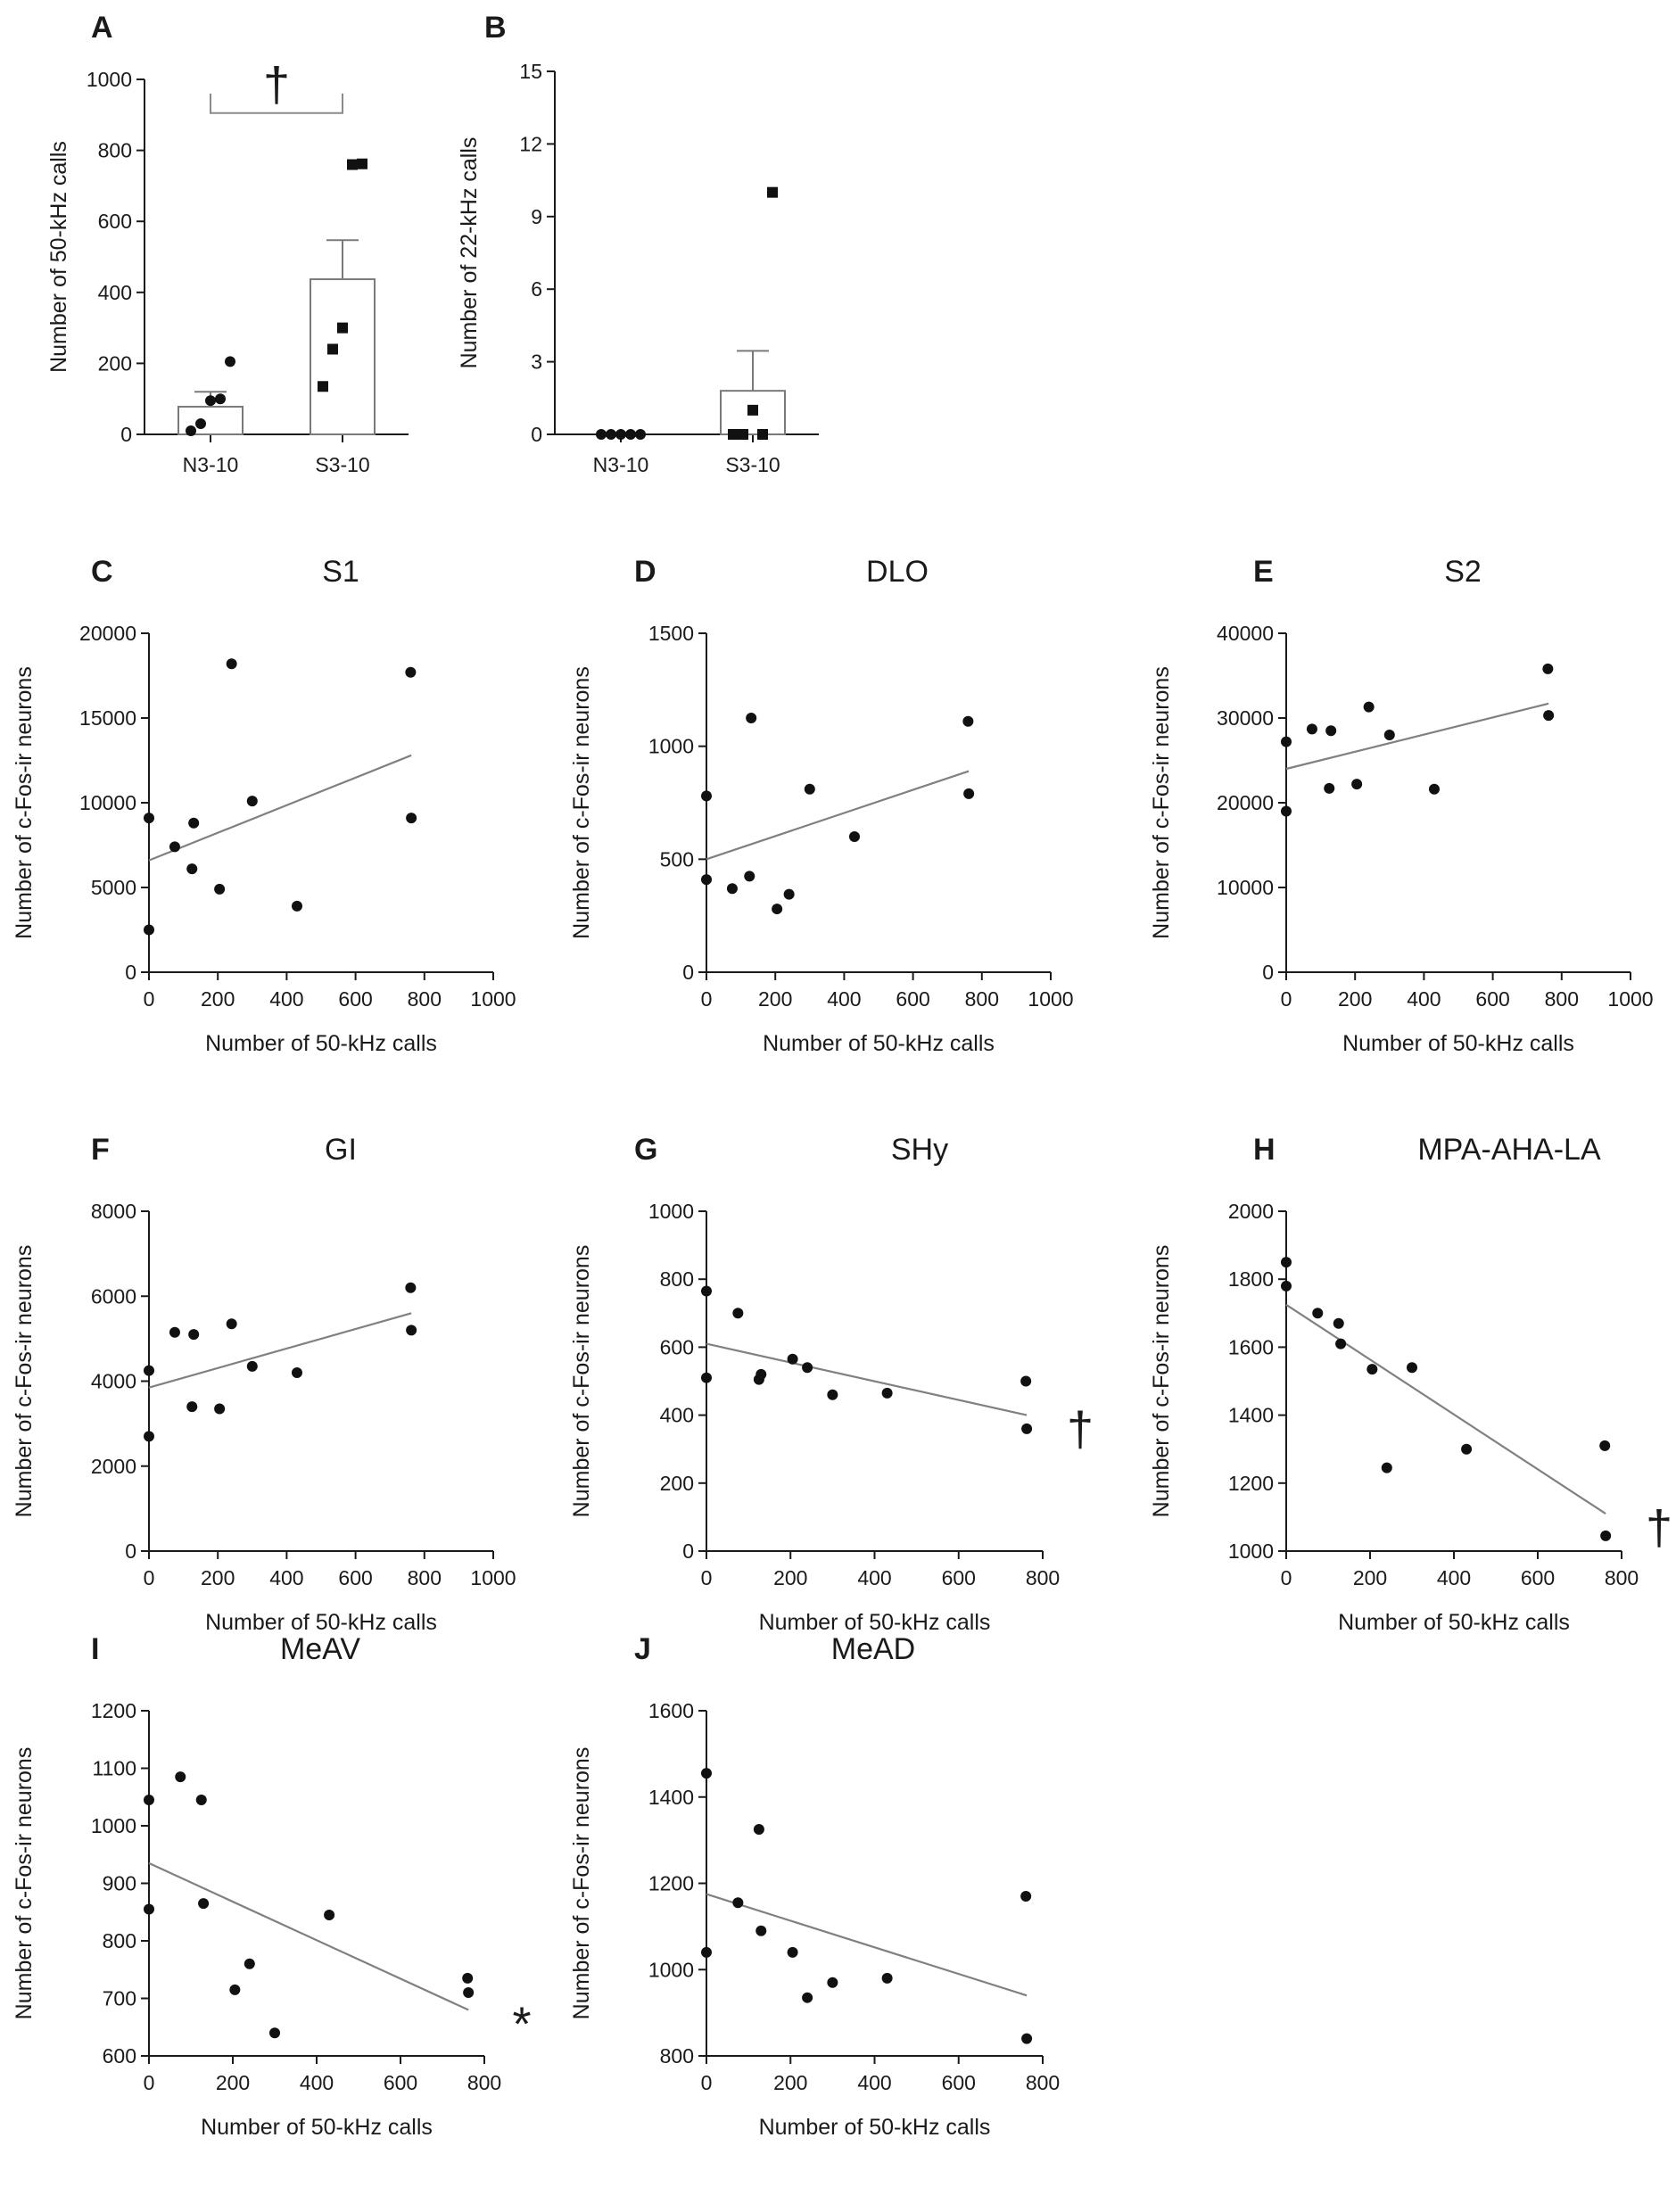  Describe the element at coordinates (119, 1941) in the screenshot. I see `y-tick-label: 800` at that location.